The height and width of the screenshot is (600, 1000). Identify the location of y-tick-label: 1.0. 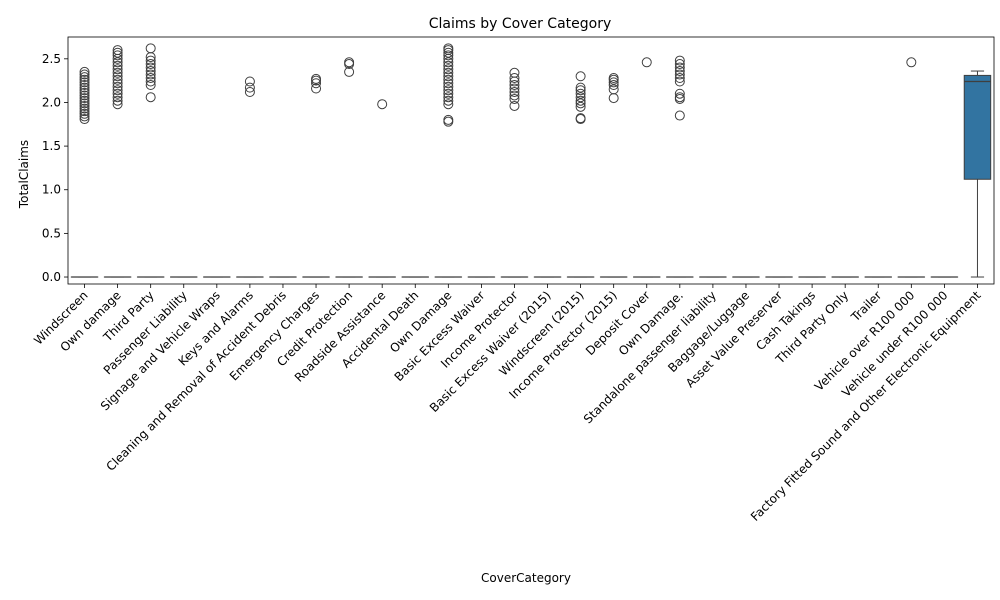
(51, 190).